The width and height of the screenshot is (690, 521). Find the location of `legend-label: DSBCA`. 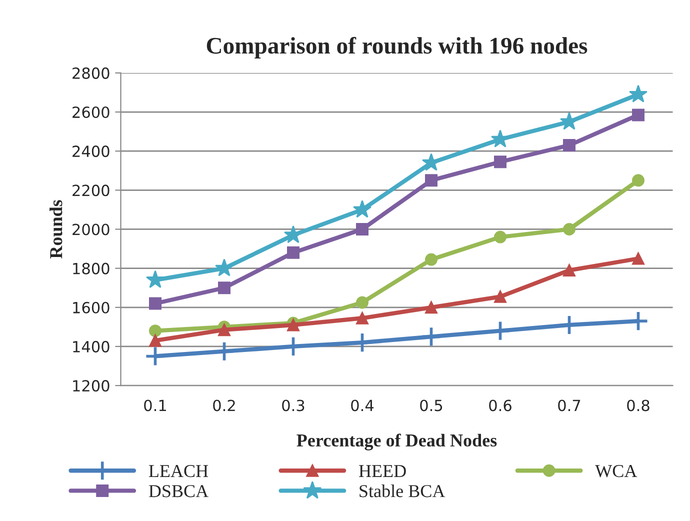

legend-label: DSBCA is located at coordinates (178, 491).